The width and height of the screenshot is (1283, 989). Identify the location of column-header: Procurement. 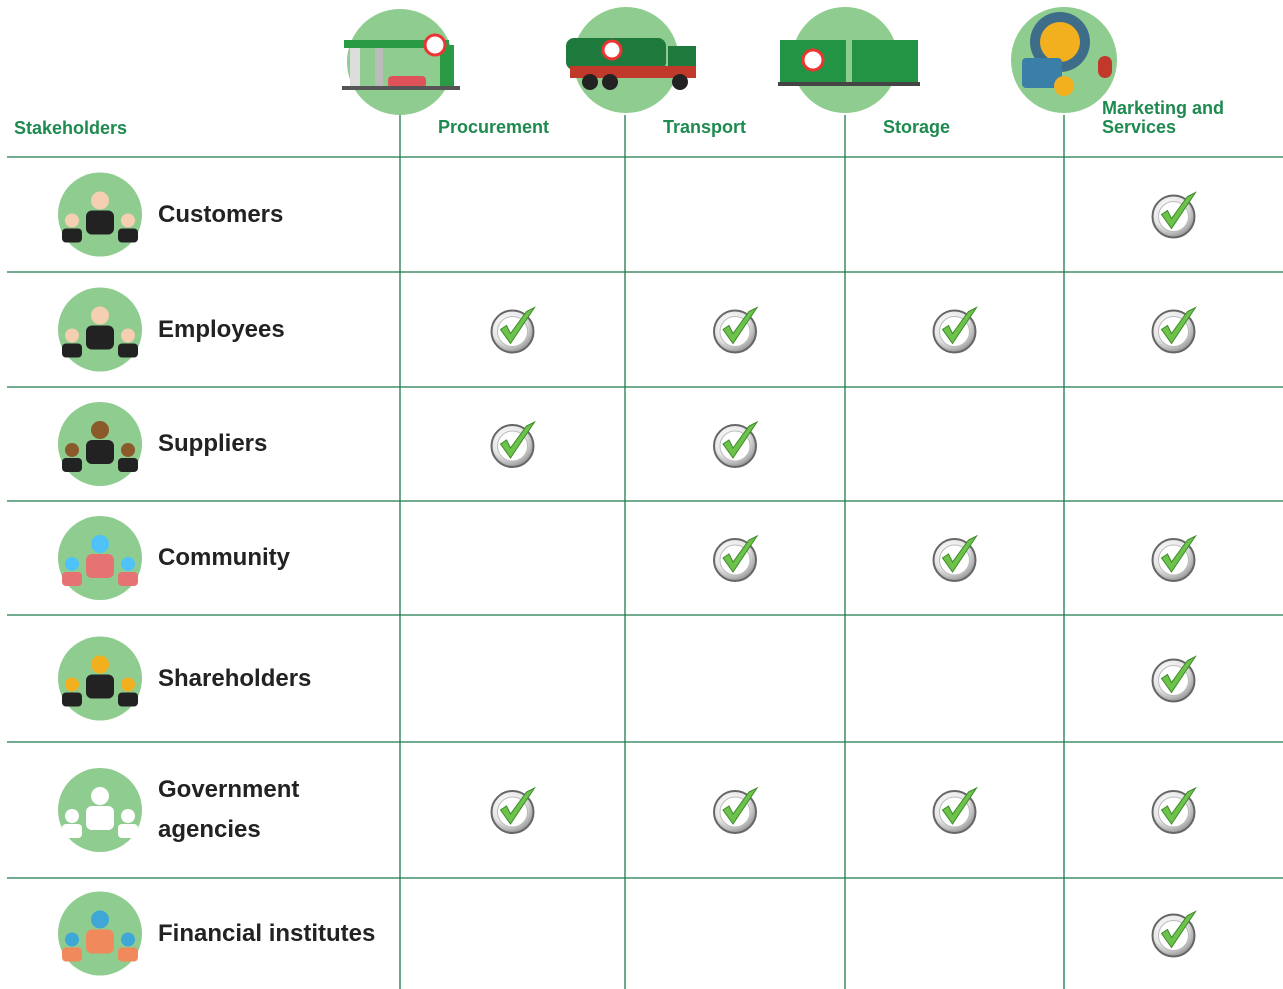
(494, 127).